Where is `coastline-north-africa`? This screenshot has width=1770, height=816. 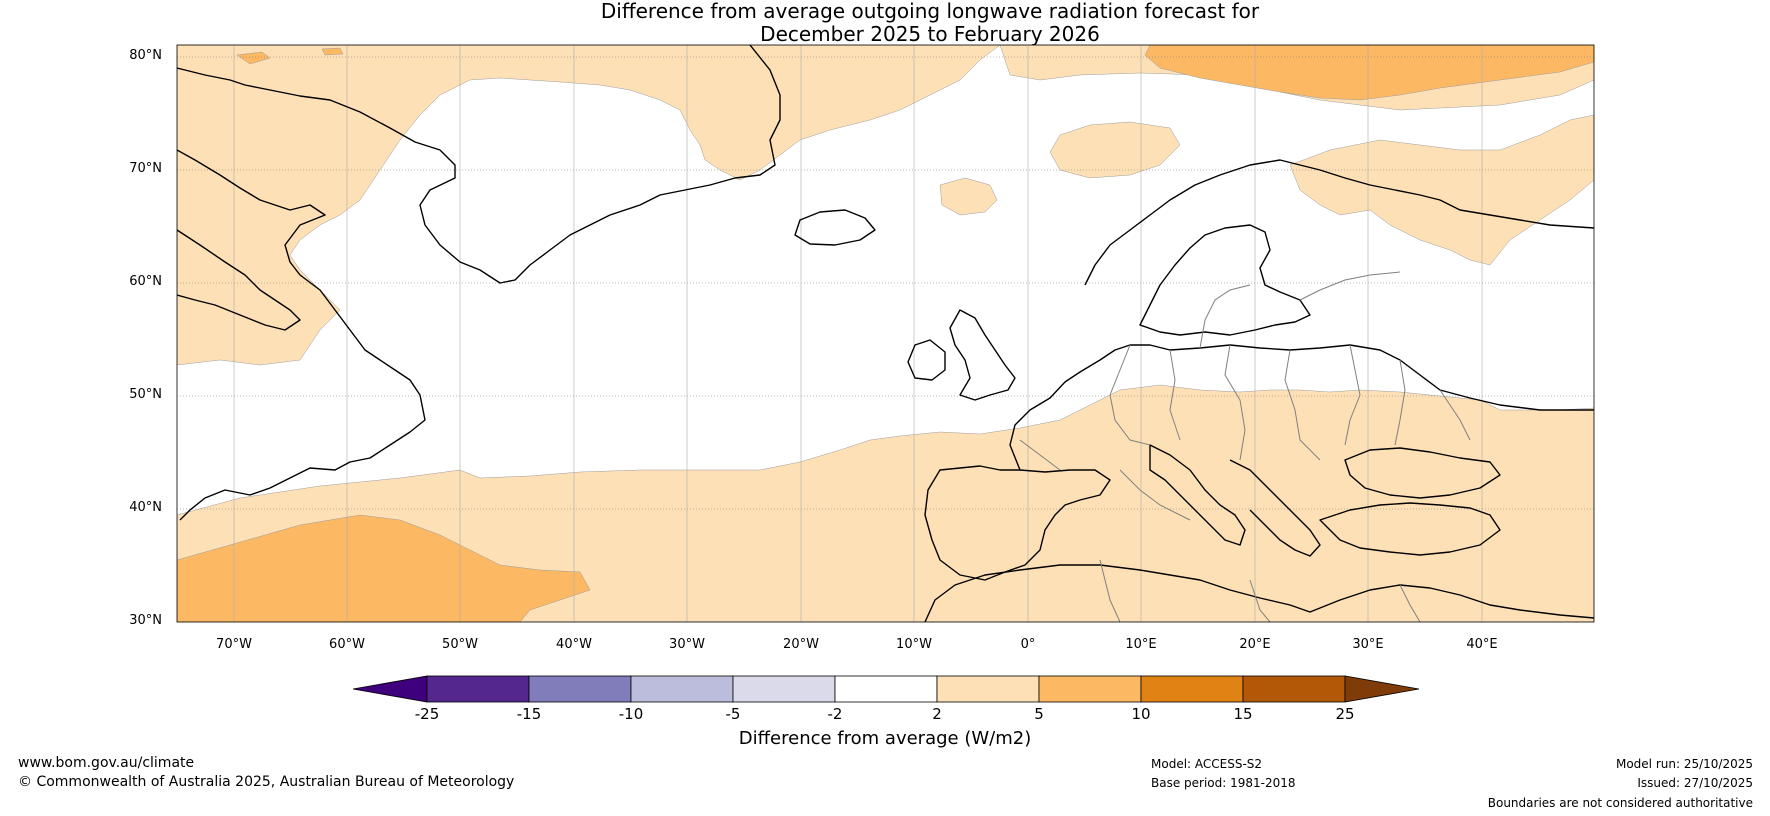
coastline-north-africa is located at coordinates (1259, 593).